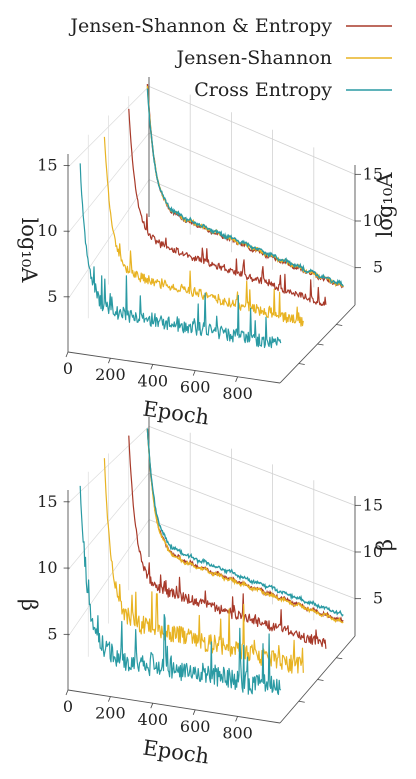  I want to click on legend-label: Jensen-Shannon, so click(253, 58).